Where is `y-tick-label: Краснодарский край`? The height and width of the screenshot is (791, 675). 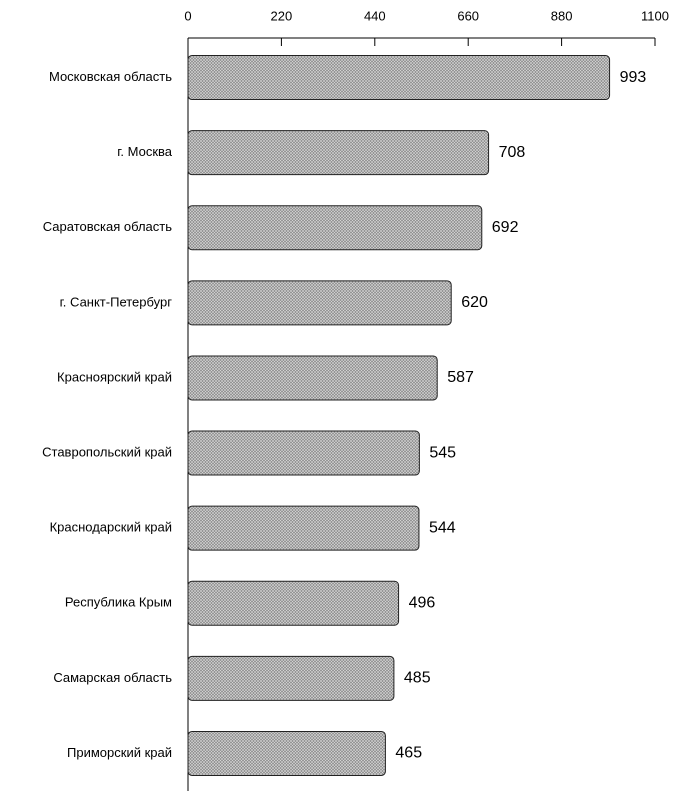
y-tick-label: Краснодарский край is located at coordinates (111, 527).